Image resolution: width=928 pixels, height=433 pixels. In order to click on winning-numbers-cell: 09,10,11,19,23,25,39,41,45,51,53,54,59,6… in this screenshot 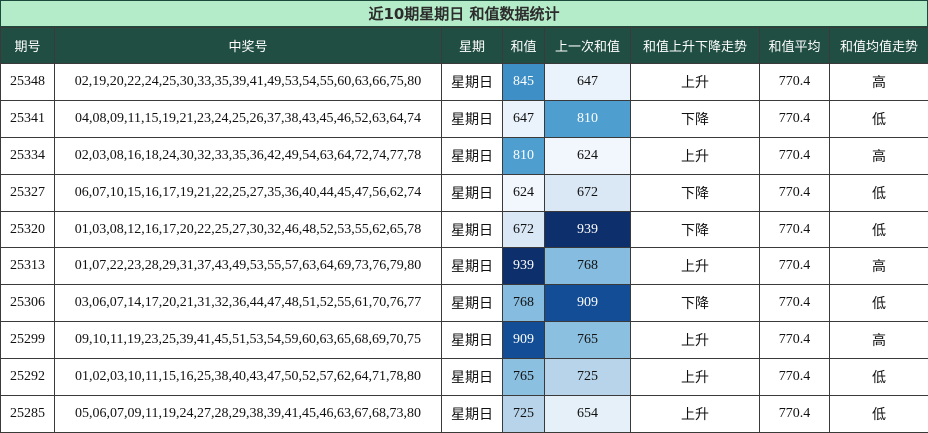, I will do `click(248, 340)`.